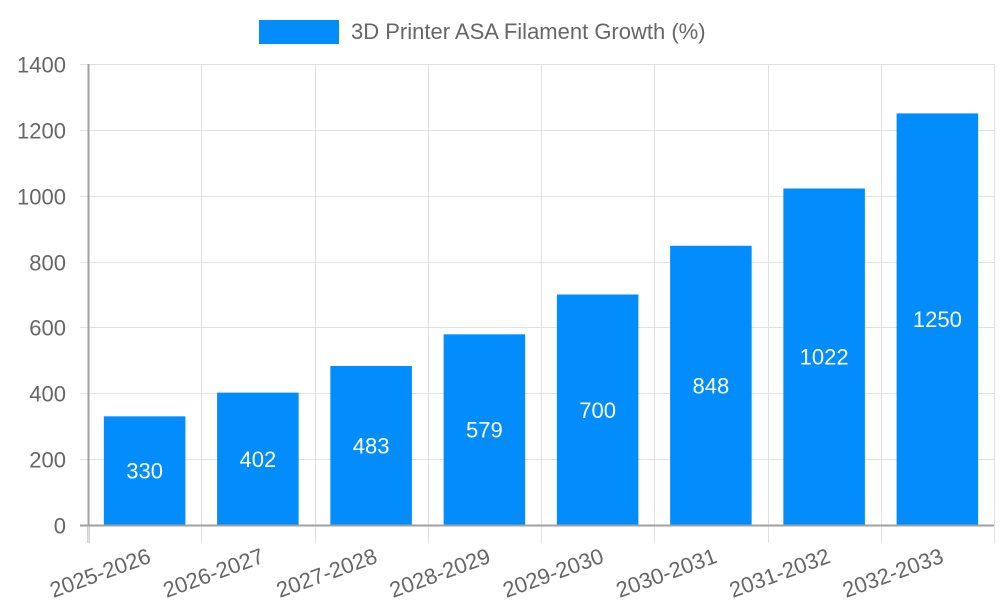 The width and height of the screenshot is (1000, 600). I want to click on bar-2030-2031, so click(711, 385).